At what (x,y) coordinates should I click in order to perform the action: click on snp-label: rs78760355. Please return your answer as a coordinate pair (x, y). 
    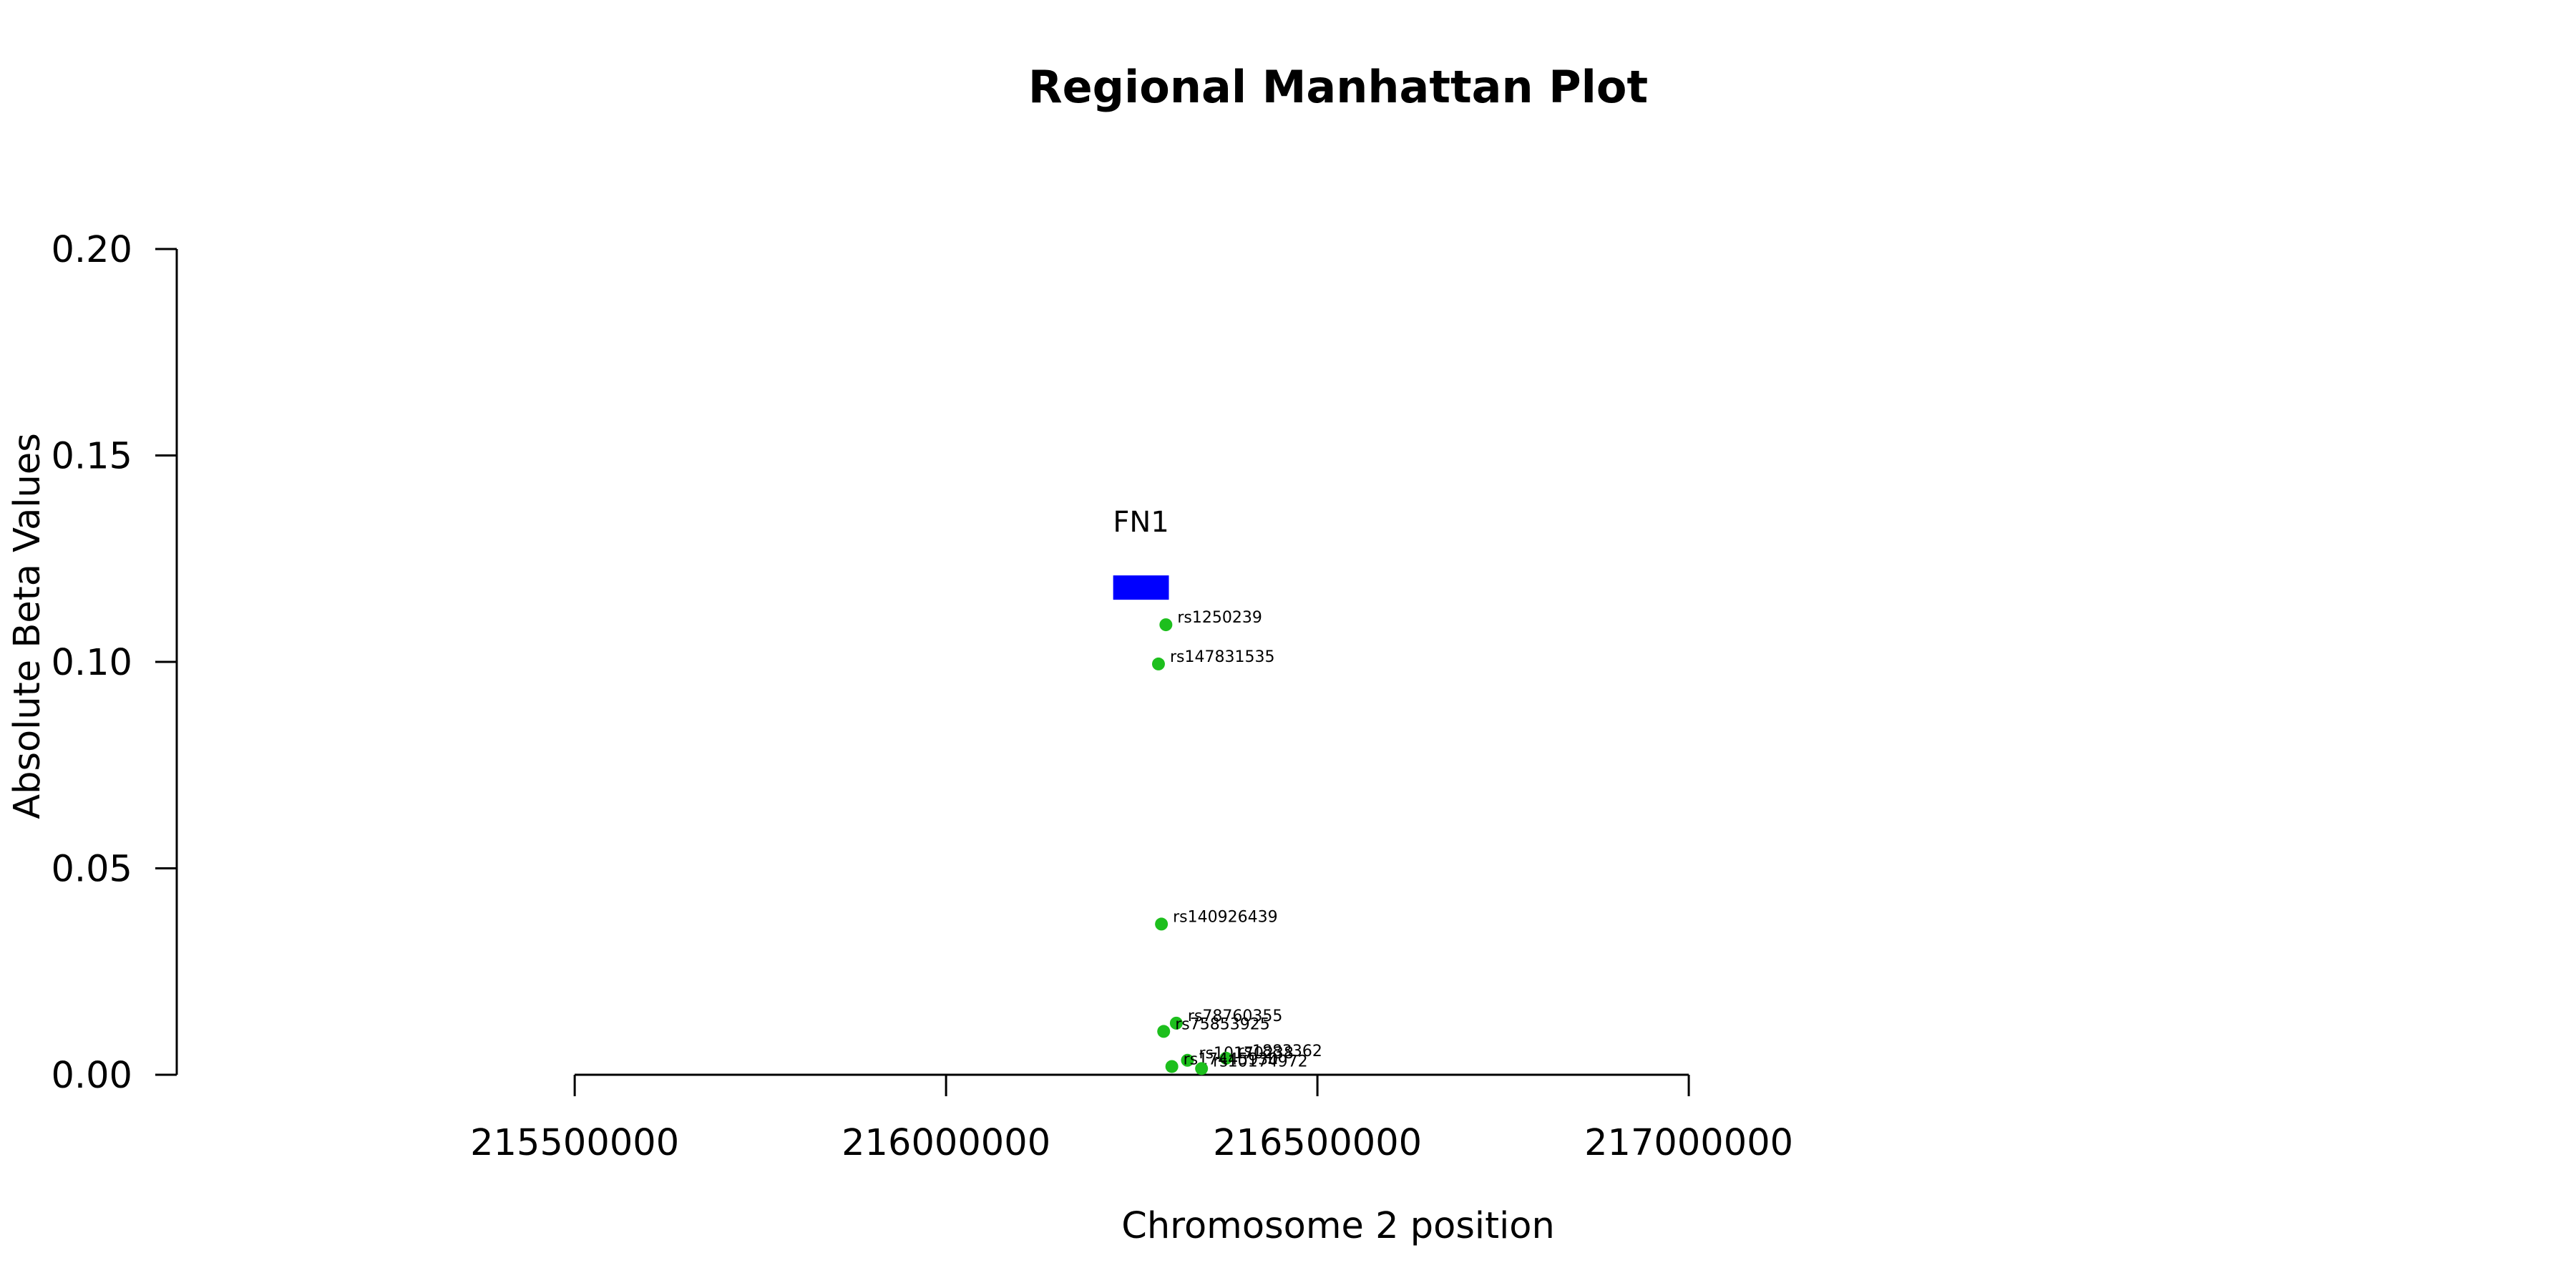
    Looking at the image, I should click on (1235, 1017).